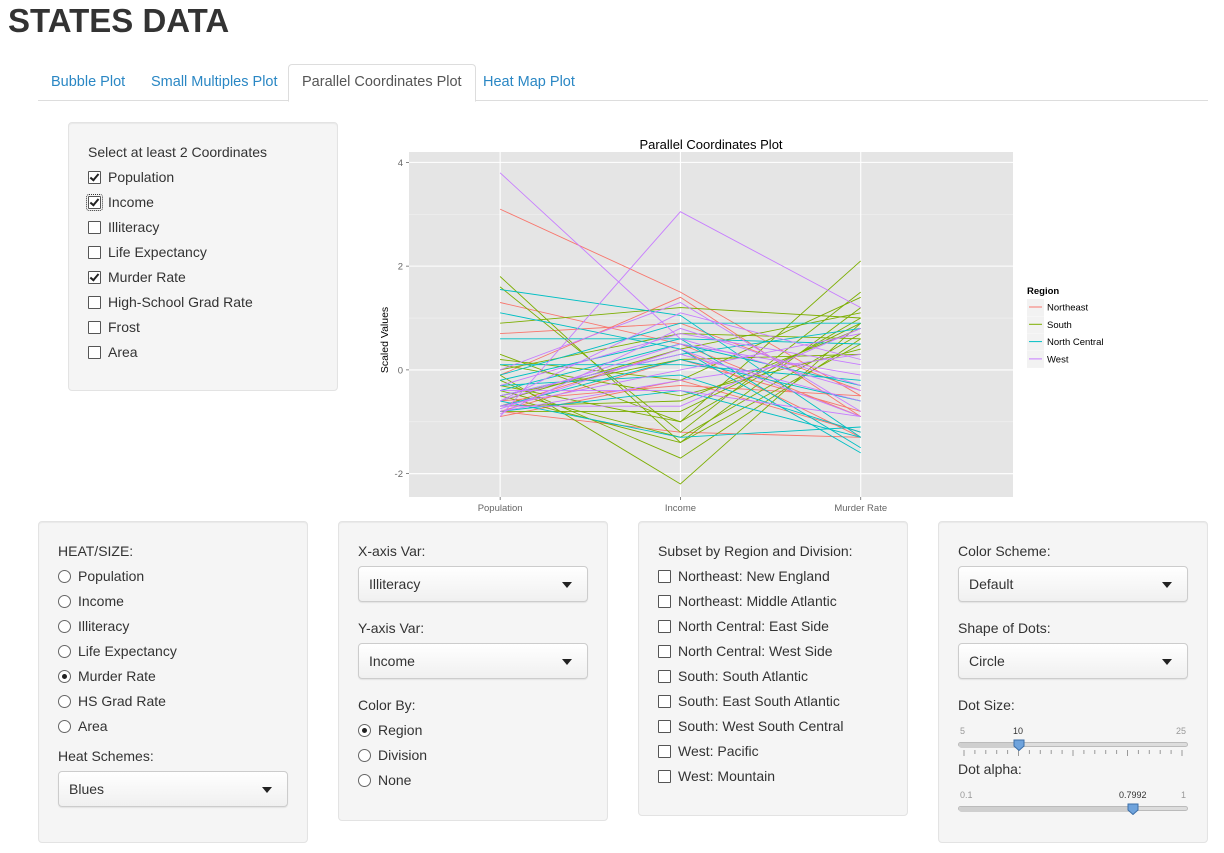 The width and height of the screenshot is (1224, 853). Describe the element at coordinates (708, 751) in the screenshot. I see `subset-checkbox-west-pacific: West: Pacific` at that location.